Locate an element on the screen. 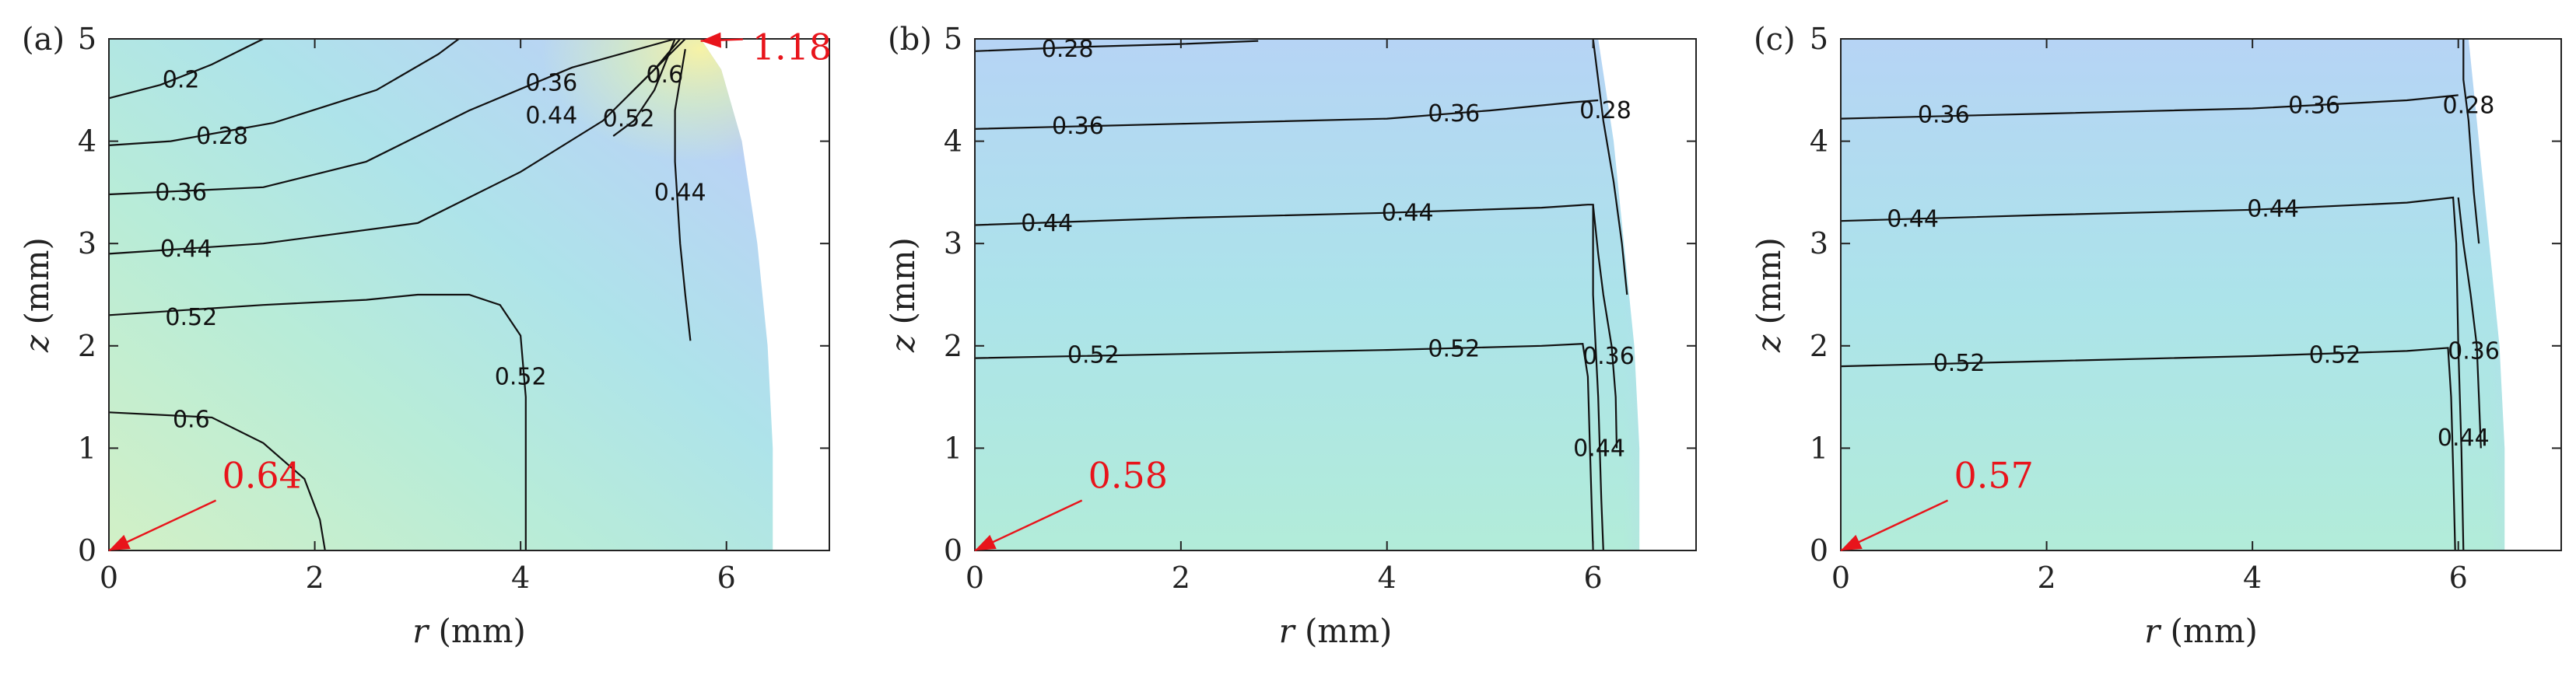 This screenshot has height=678, width=2576. chart-1-xtick-label-0: 0 is located at coordinates (109, 578).